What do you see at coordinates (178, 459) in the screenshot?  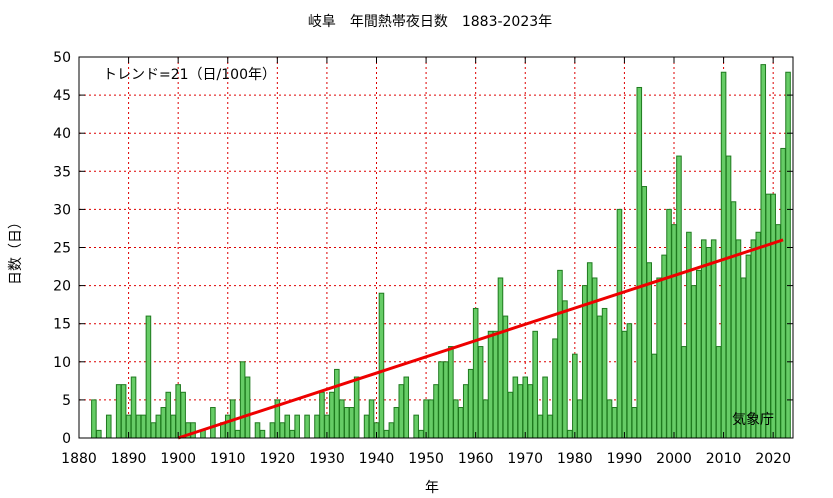 I see `x-tick-label: 1900` at bounding box center [178, 459].